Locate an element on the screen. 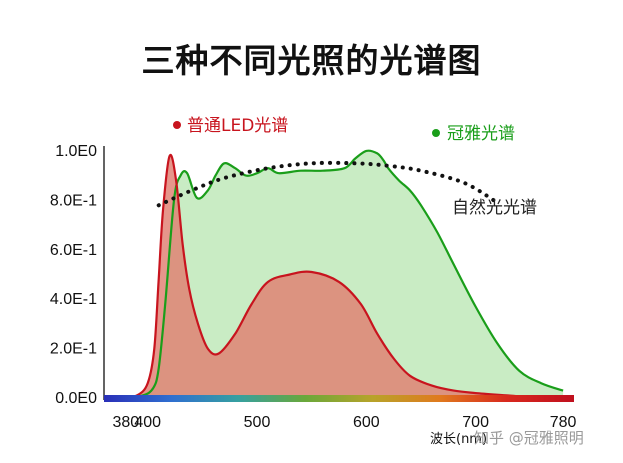 The width and height of the screenshot is (623, 463). x-tick-label: 500 is located at coordinates (257, 422).